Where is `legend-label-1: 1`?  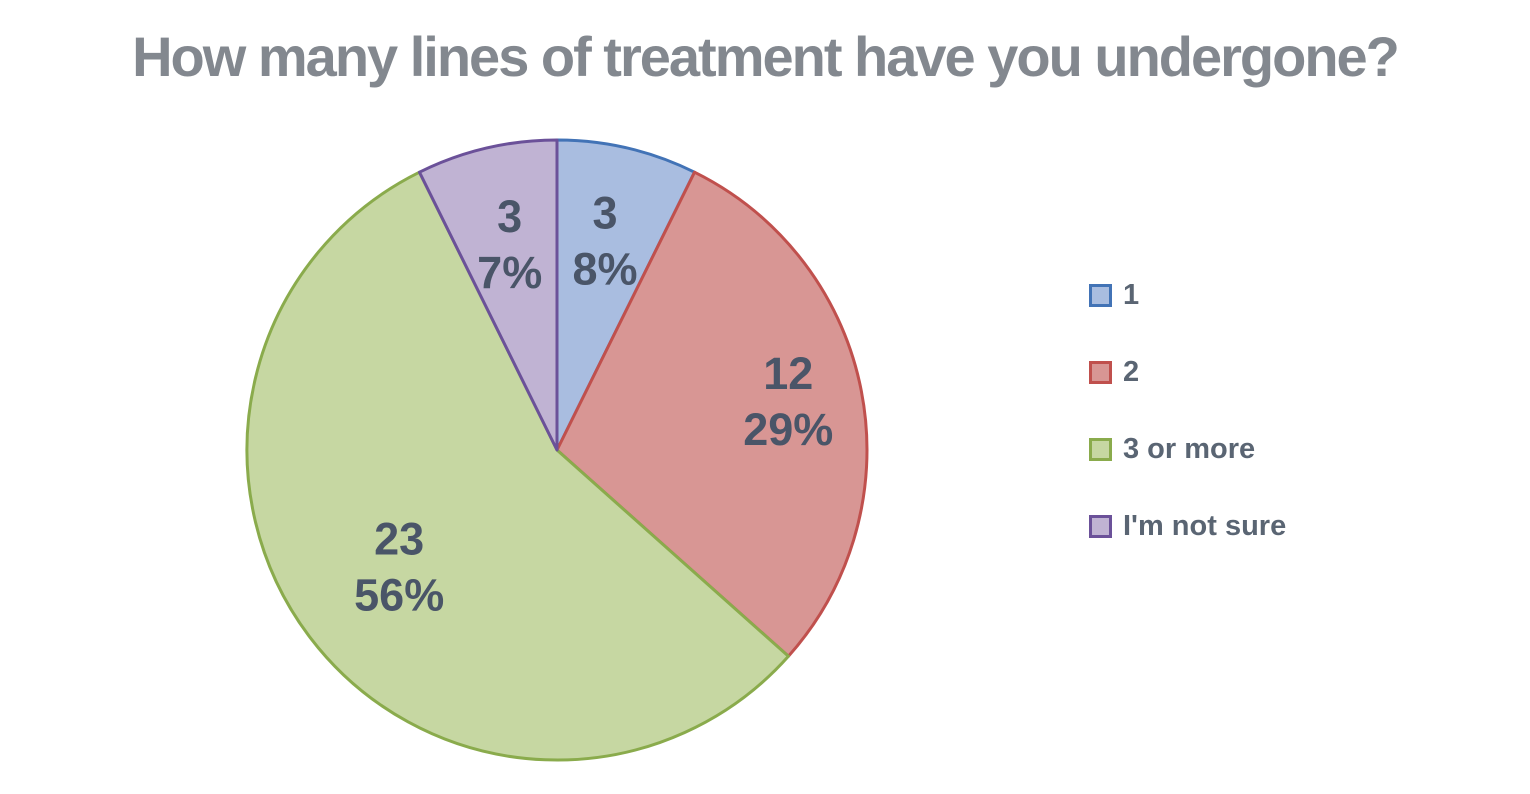 legend-label-1: 1 is located at coordinates (1131, 294).